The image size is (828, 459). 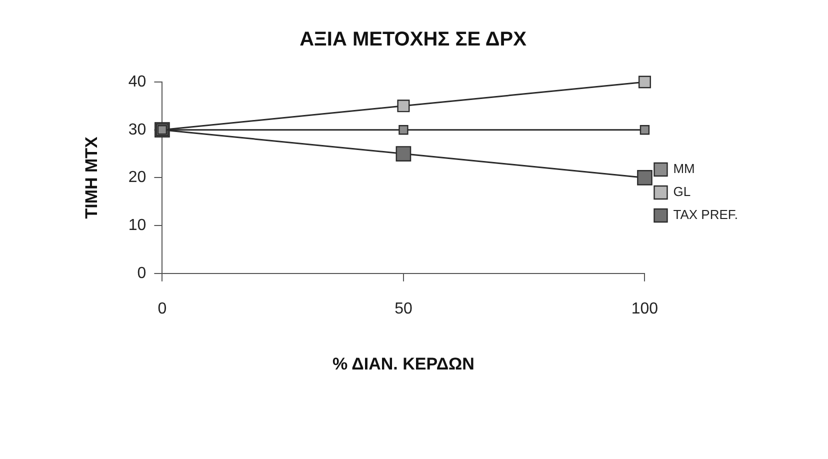 What do you see at coordinates (414, 39) in the screenshot?
I see `chart-title: ΑΞΙΑ ΜΕΤΟΧΗΣ ΣΕ ΔΡΧ` at bounding box center [414, 39].